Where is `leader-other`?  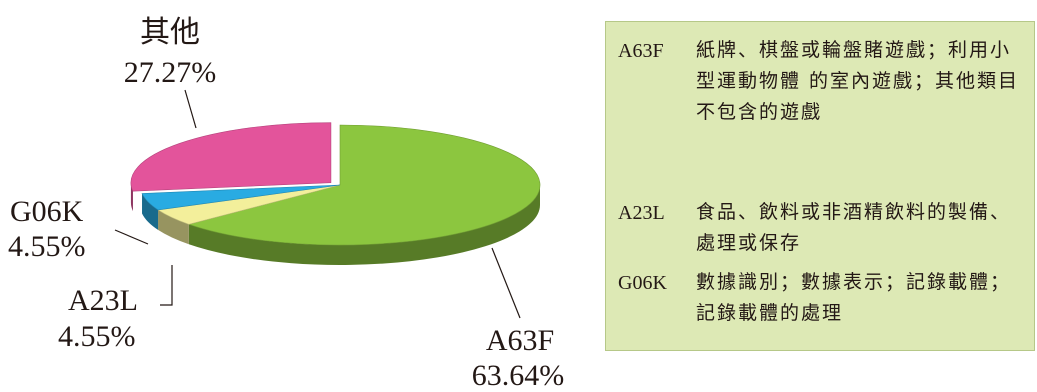
leader-other is located at coordinates (190, 109).